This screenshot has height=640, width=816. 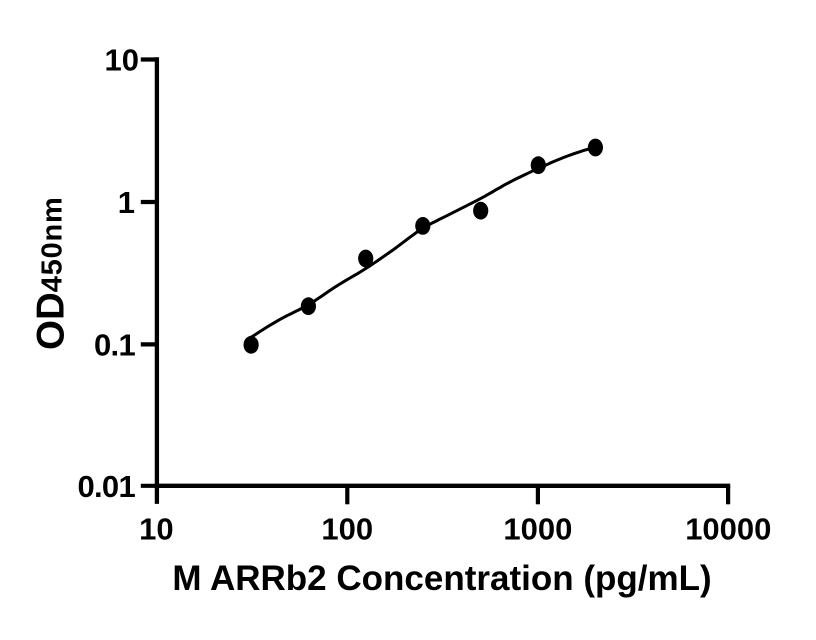 What do you see at coordinates (728, 529) in the screenshot?
I see `svg-text: 10000` at bounding box center [728, 529].